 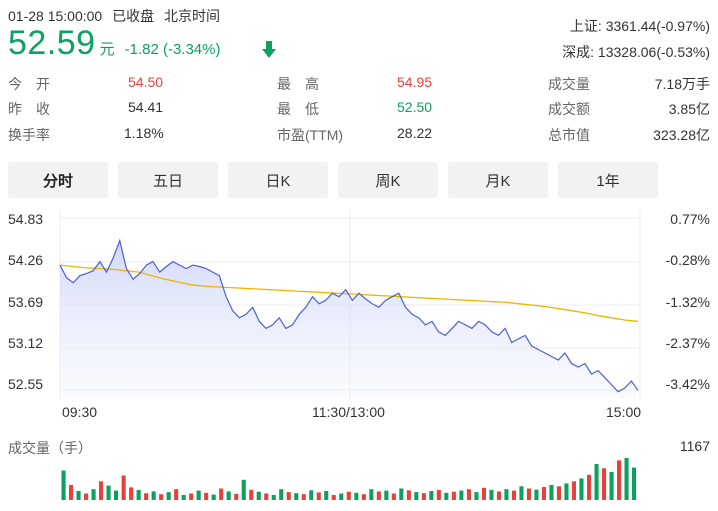 I want to click on tab-weekly-k: 周K, so click(x=388, y=180).